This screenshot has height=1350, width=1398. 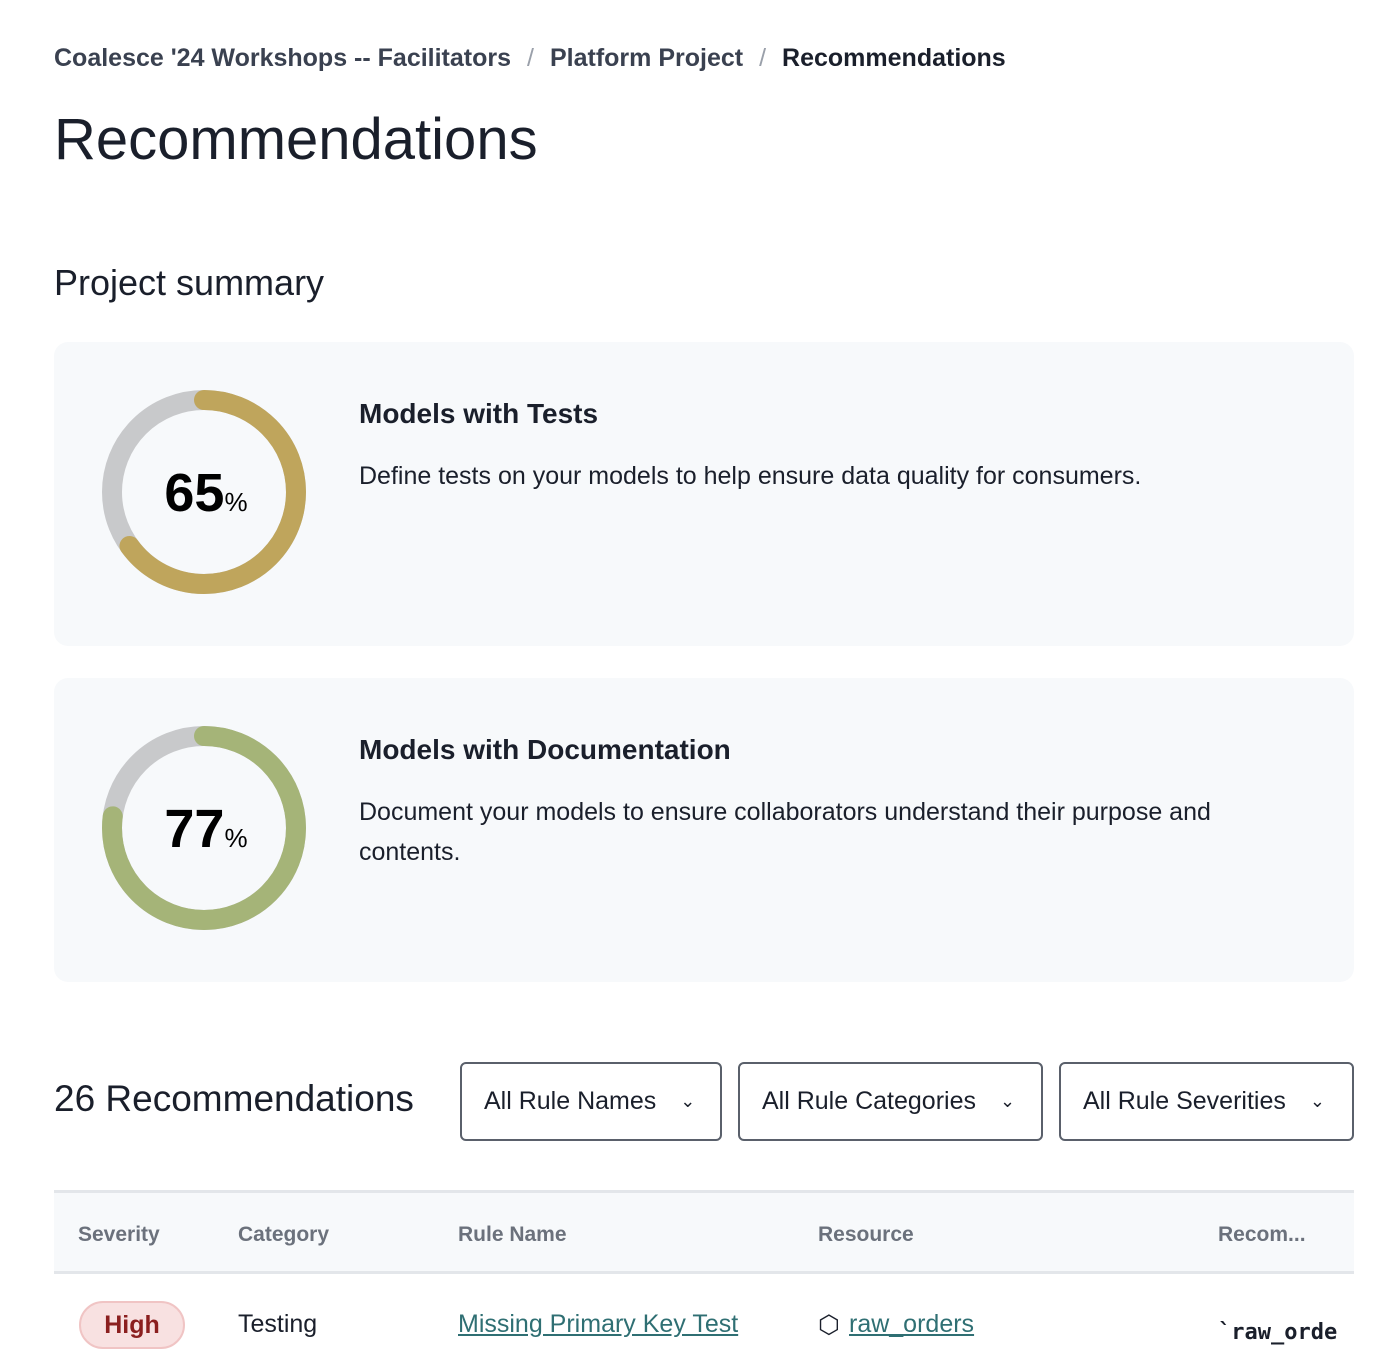 What do you see at coordinates (646, 58) in the screenshot?
I see `breadcrumb-project: Platform Project` at bounding box center [646, 58].